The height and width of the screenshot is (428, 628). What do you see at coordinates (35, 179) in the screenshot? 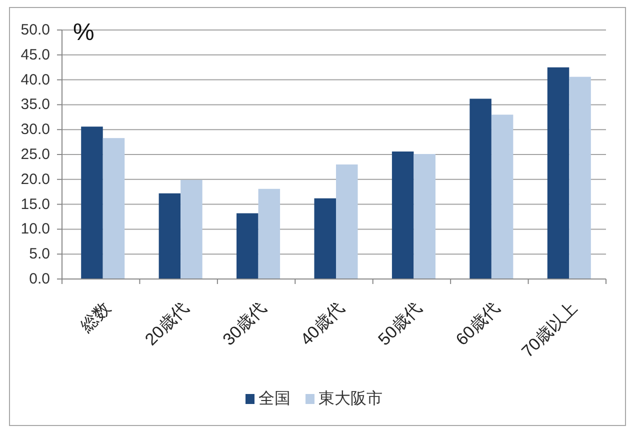
I see `y-tick-label: 20.0` at bounding box center [35, 179].